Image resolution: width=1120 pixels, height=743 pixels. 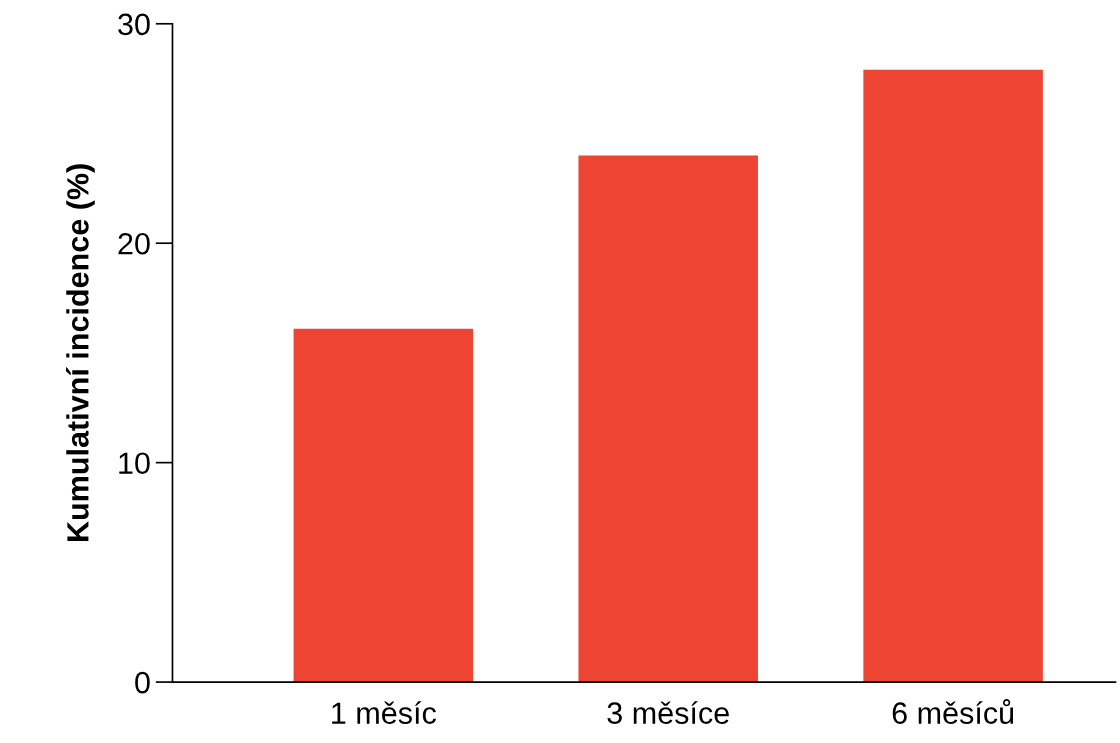 I want to click on y-tick-label: 10, so click(x=134, y=463).